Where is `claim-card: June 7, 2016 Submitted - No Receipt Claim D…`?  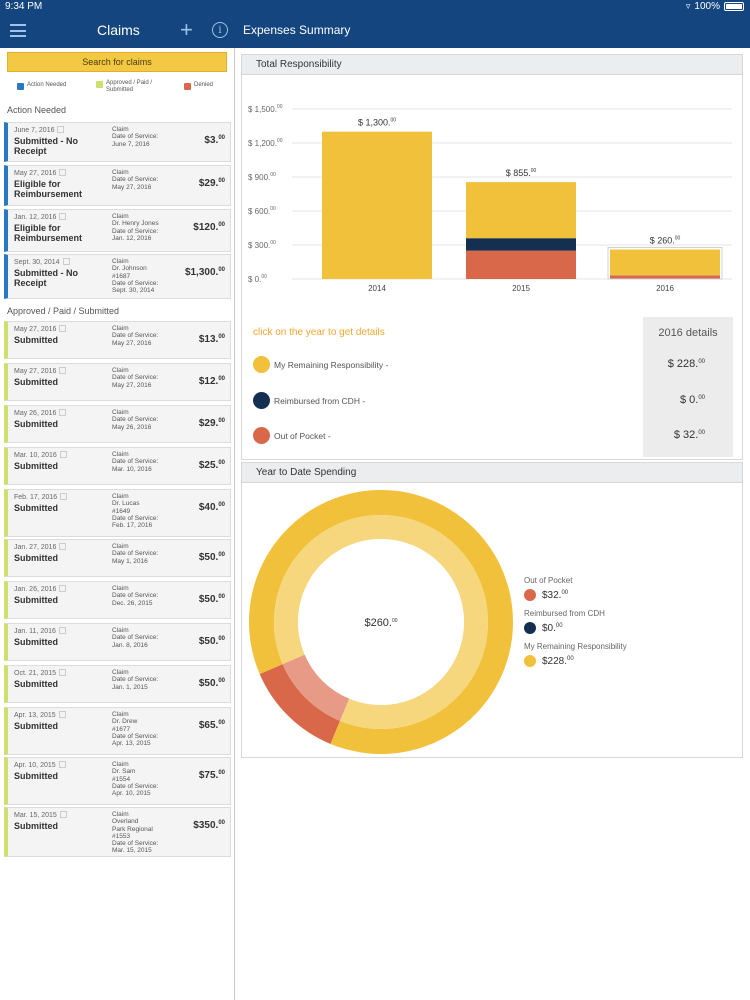
claim-card: June 7, 2016 Submitted - No Receipt Claim D… is located at coordinates (117, 142).